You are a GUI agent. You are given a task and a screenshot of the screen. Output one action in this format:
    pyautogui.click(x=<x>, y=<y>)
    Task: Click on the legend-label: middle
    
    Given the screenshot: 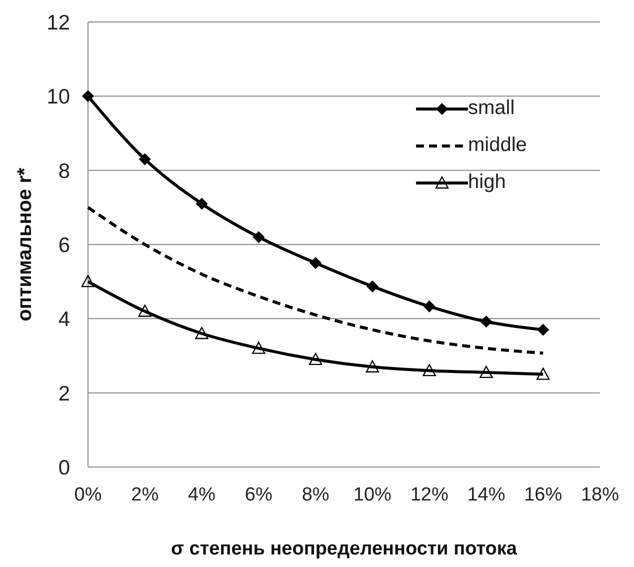 What is the action you would take?
    pyautogui.click(x=497, y=145)
    